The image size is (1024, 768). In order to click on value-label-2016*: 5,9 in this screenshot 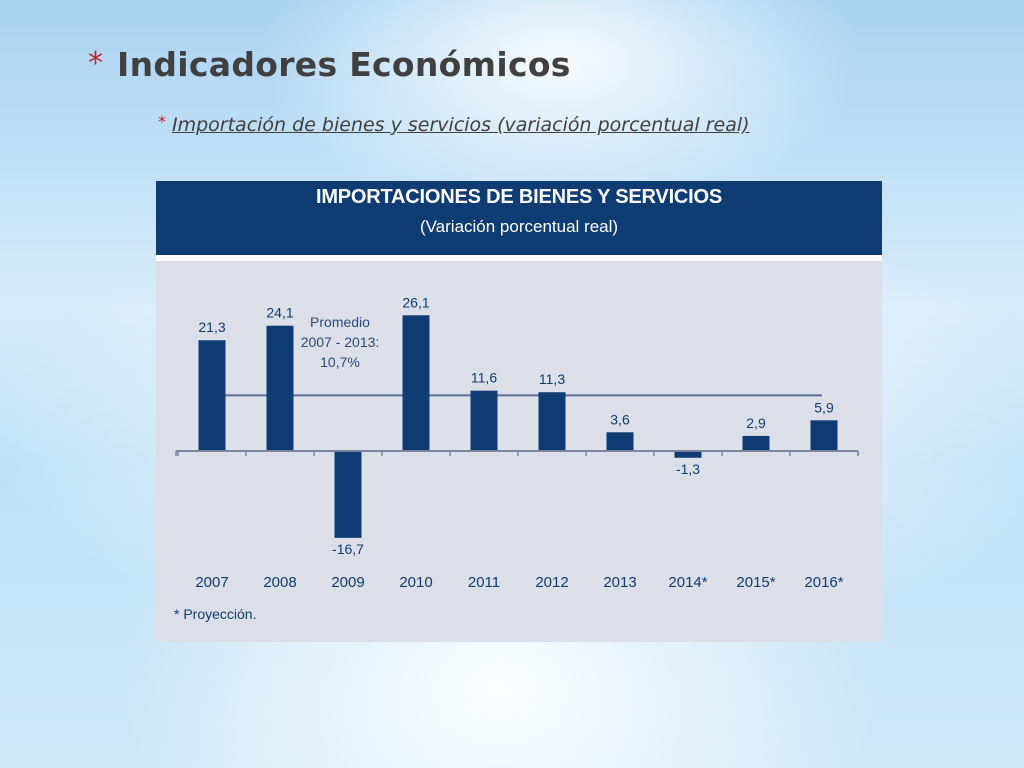, I will do `click(824, 407)`.